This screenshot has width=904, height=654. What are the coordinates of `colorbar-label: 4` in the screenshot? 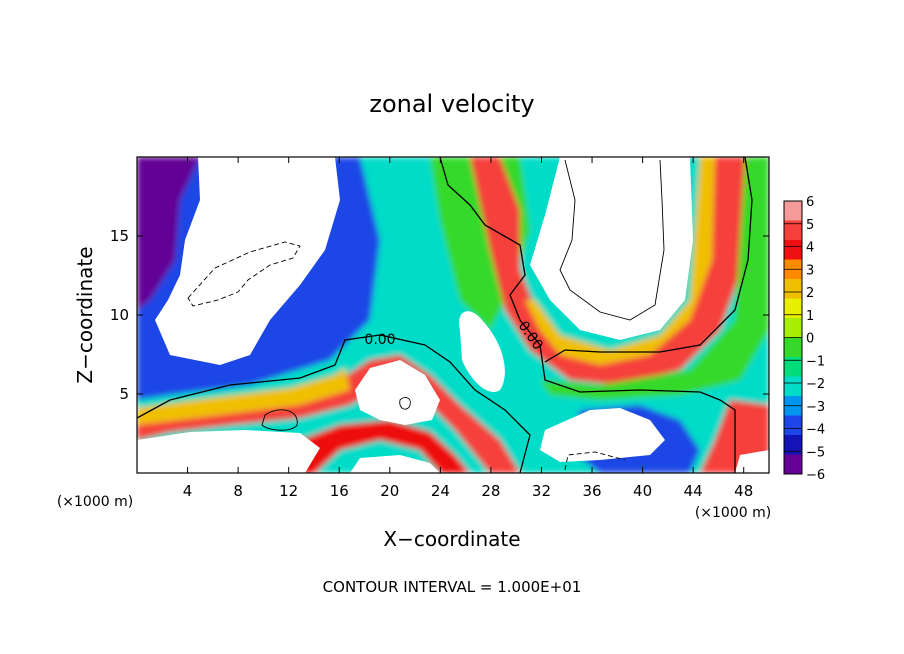 It's located at (810, 248).